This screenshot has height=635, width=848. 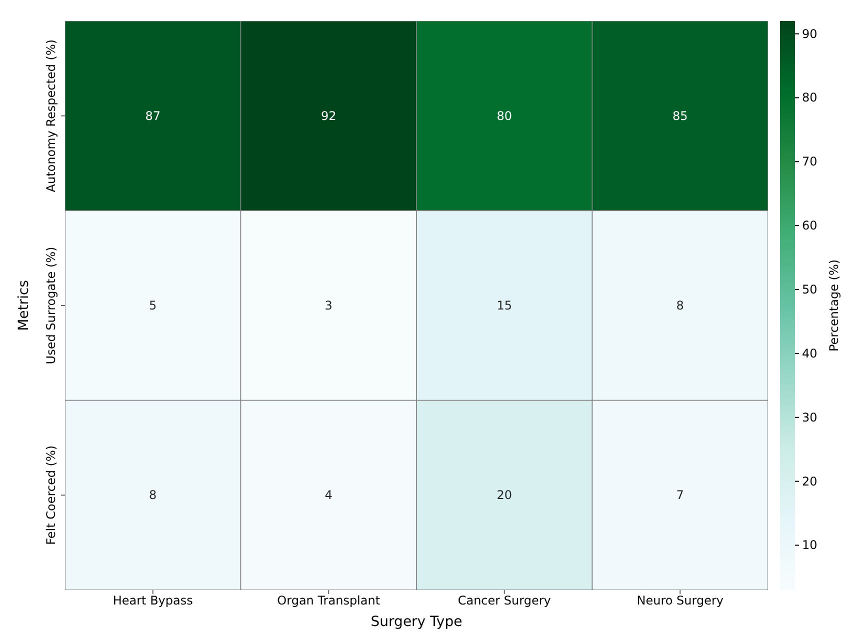 What do you see at coordinates (504, 115) in the screenshot?
I see `data-label: 80` at bounding box center [504, 115].